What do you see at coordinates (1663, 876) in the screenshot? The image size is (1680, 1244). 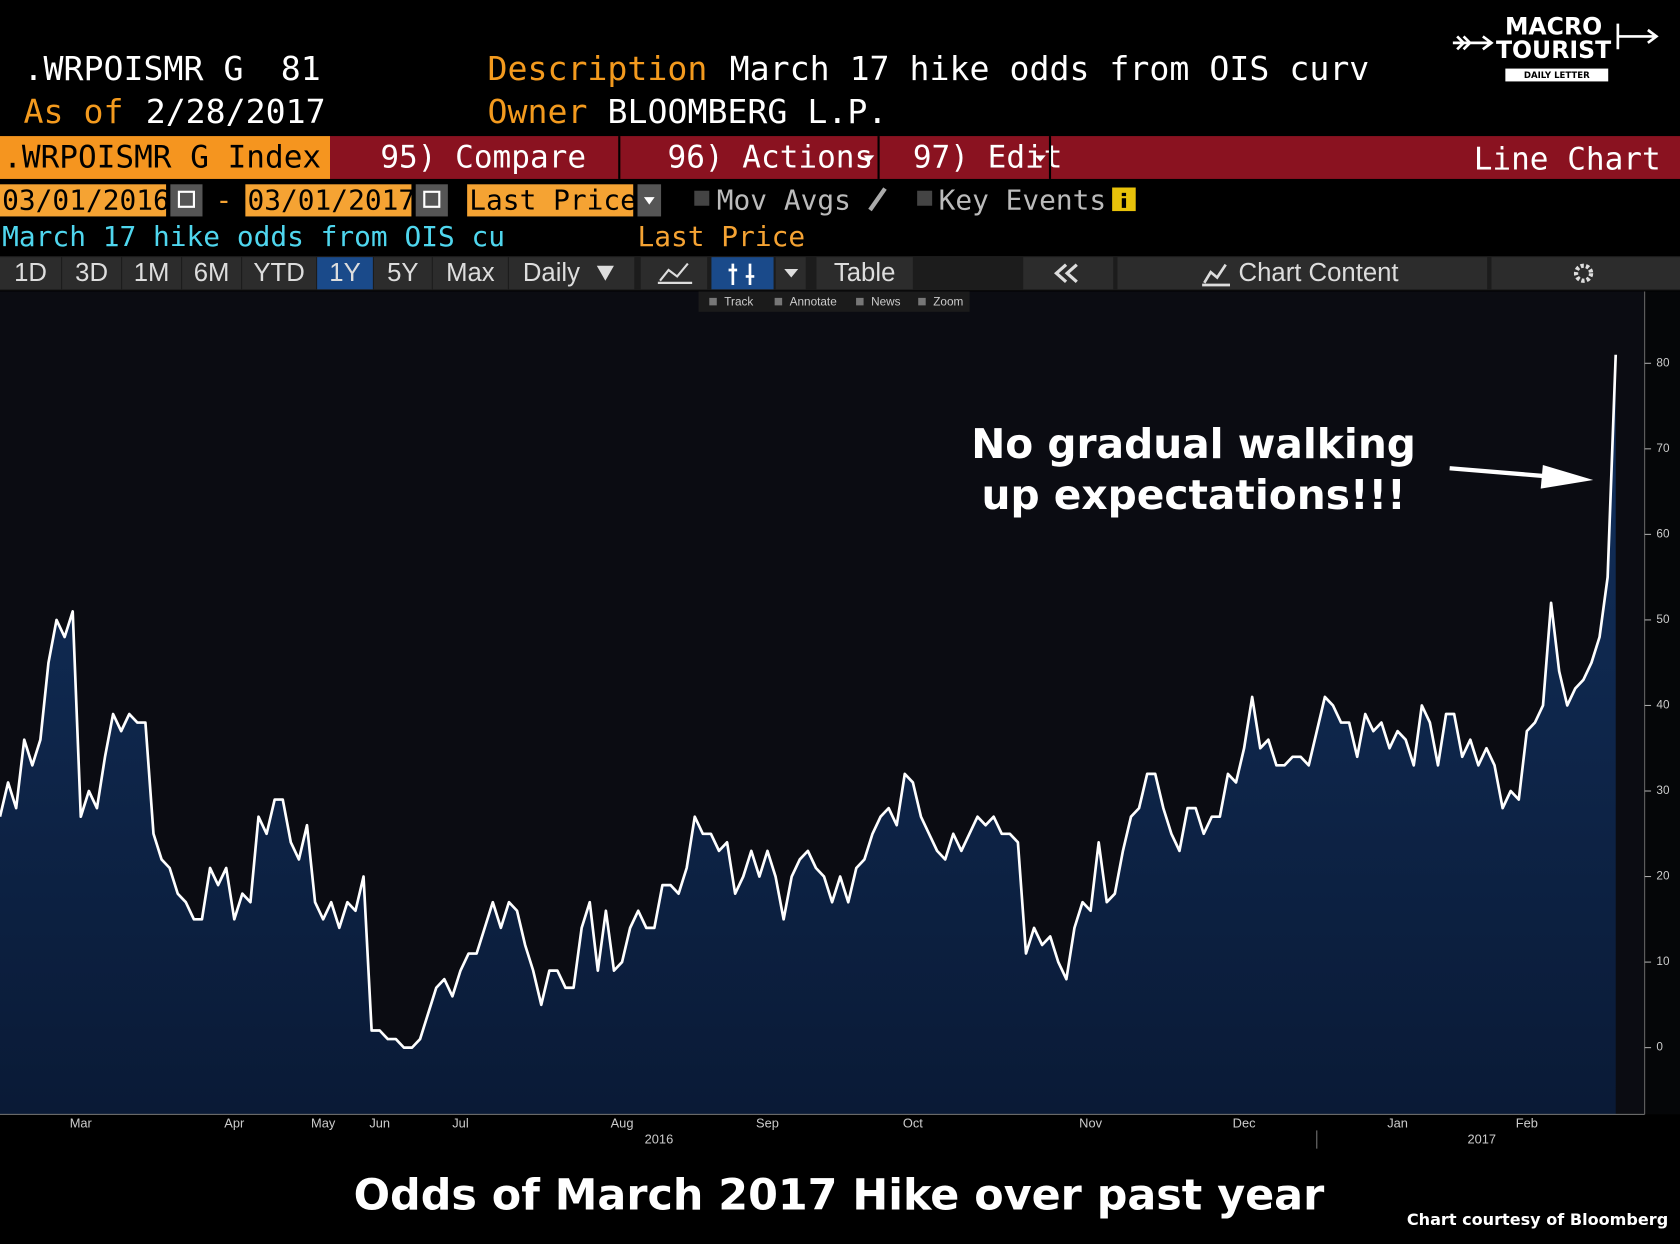 I see `y-tick-label: 20` at bounding box center [1663, 876].